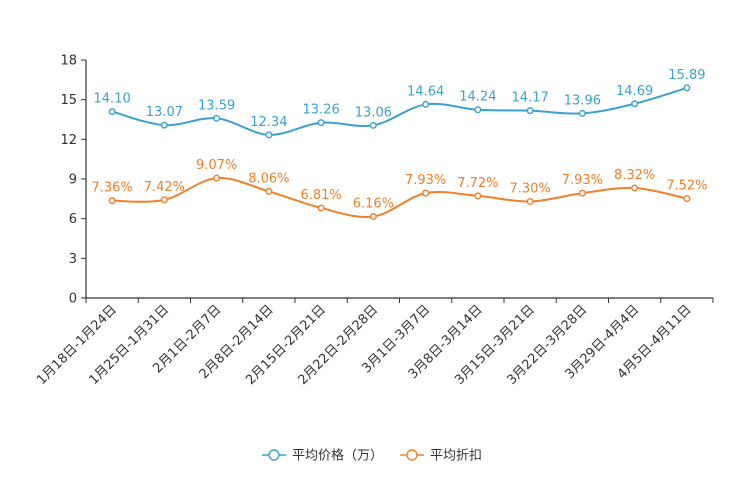 The image size is (744, 496). What do you see at coordinates (164, 187) in the screenshot?
I see `data-label: 7.42%` at bounding box center [164, 187].